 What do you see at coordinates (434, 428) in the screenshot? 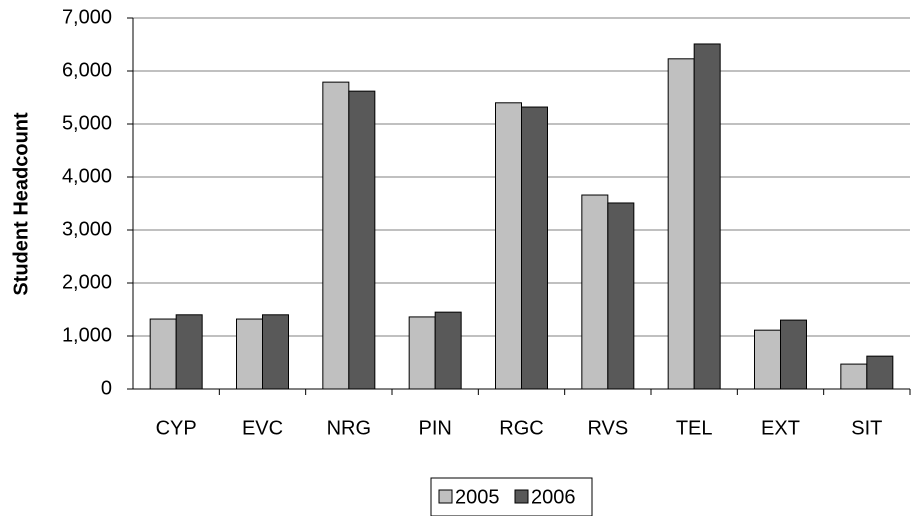
I see `x-tick-label: PIN` at bounding box center [434, 428].